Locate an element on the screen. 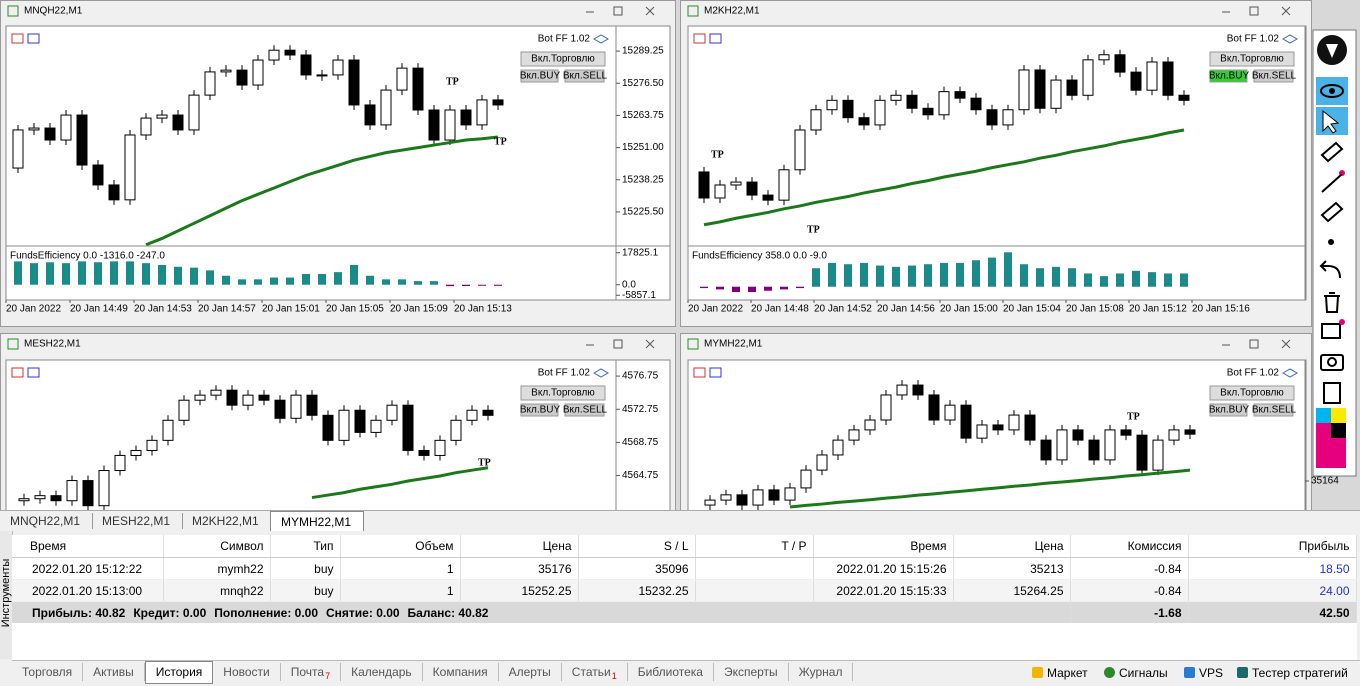 This screenshot has width=1360, height=686. bottom-tab: Компания is located at coordinates (461, 672).